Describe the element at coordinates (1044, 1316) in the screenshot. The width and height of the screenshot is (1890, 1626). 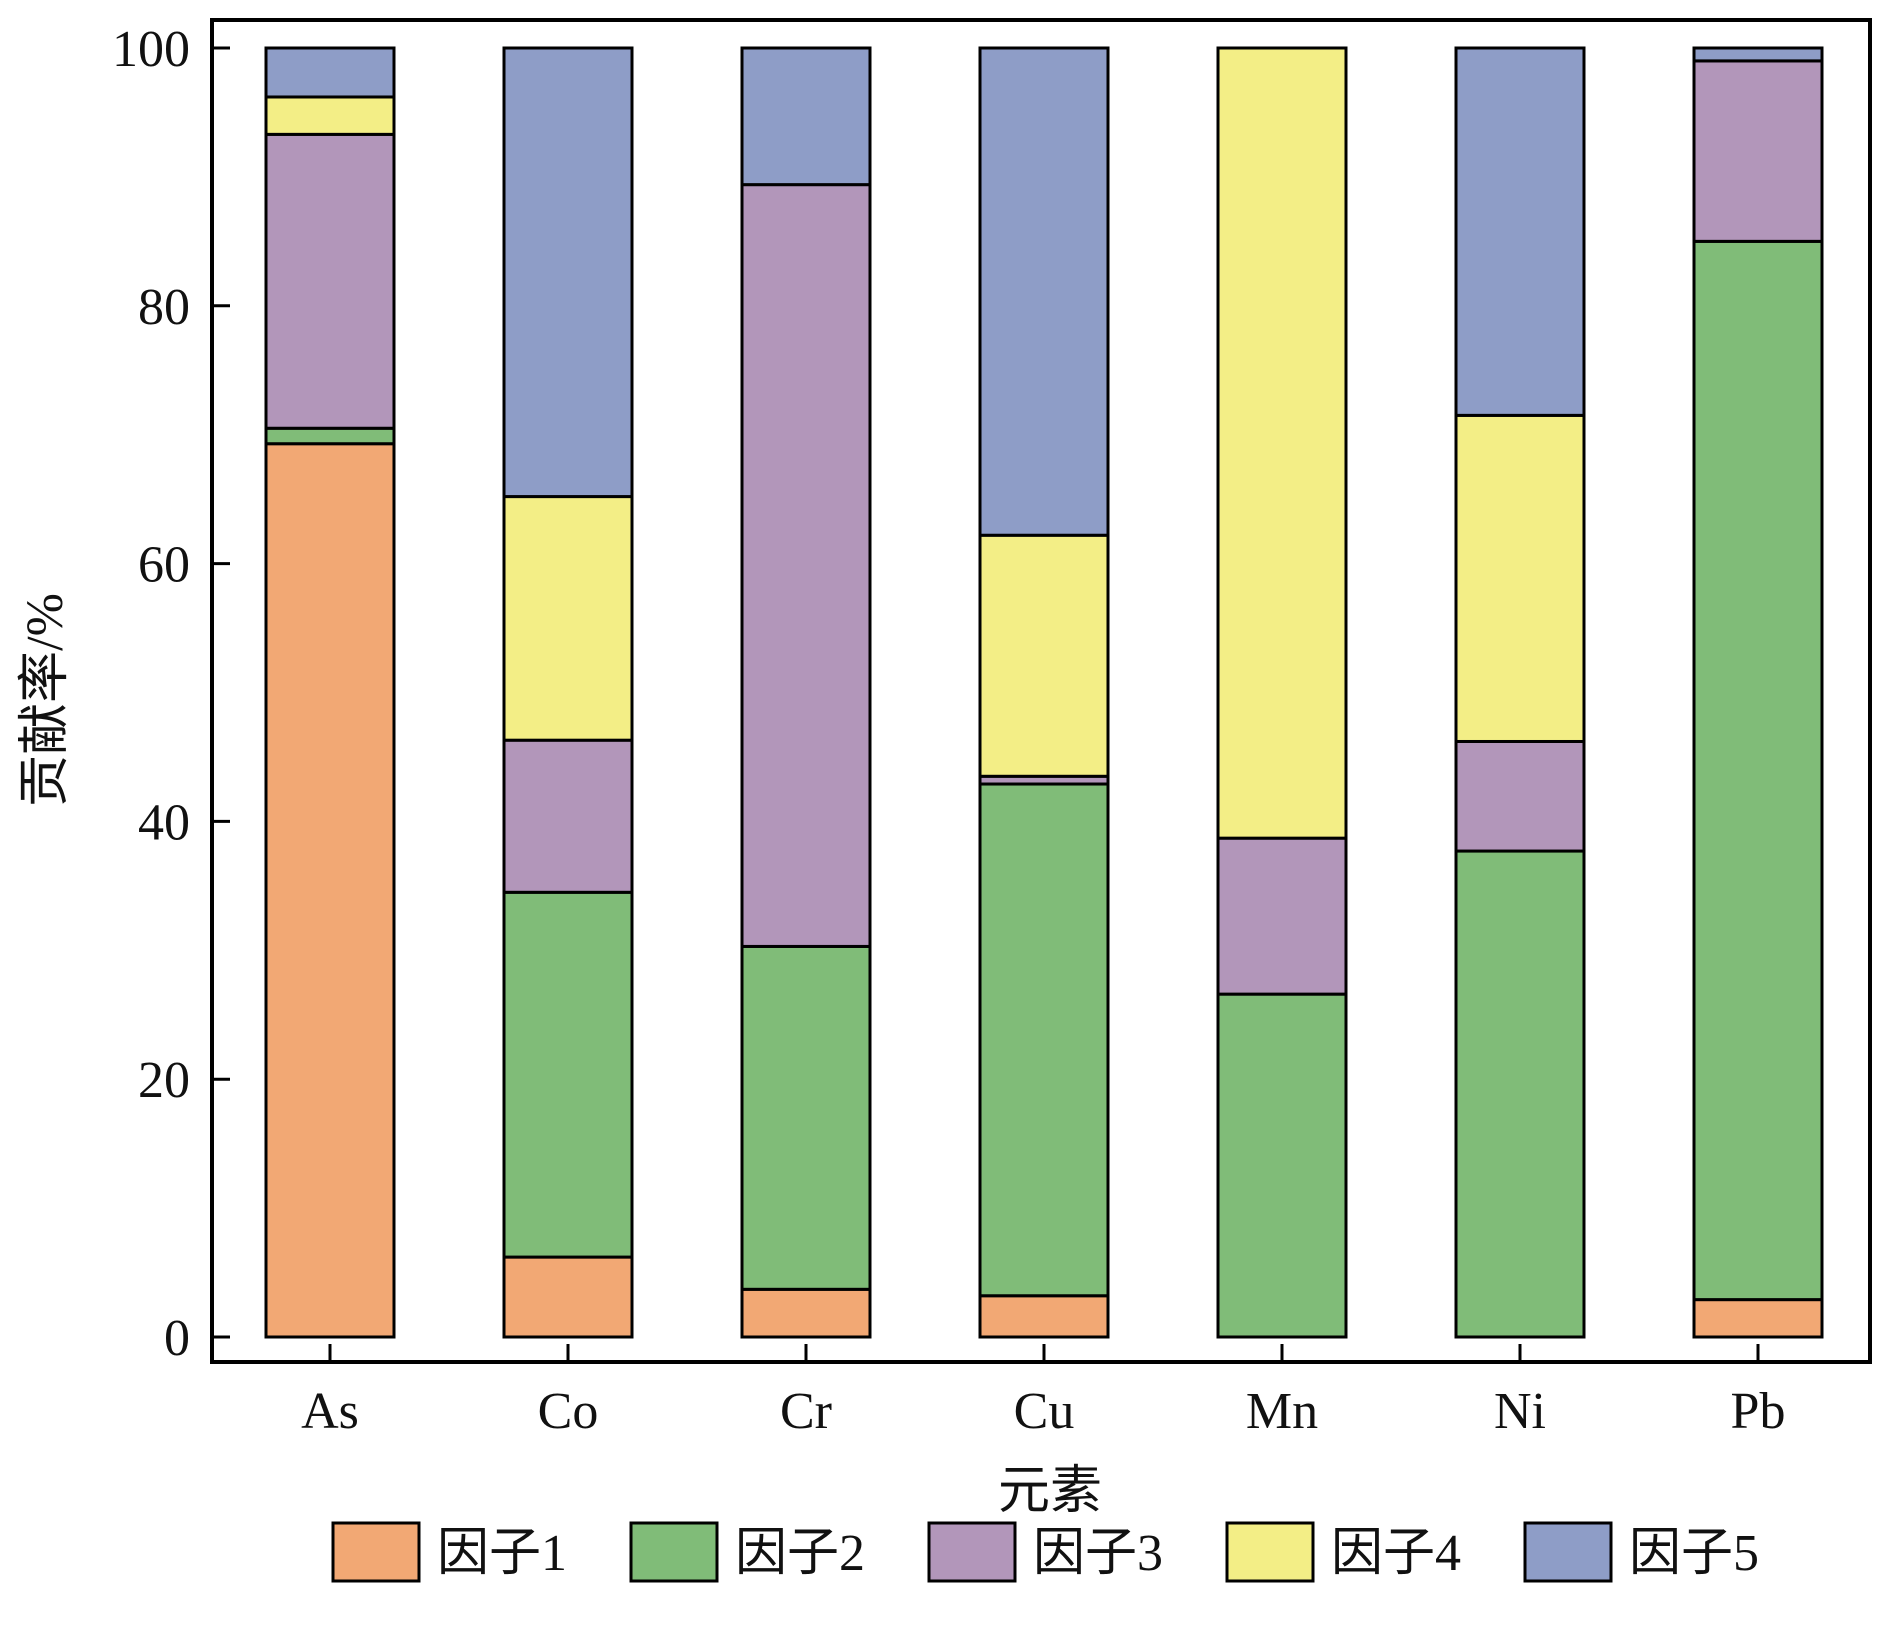
I see `bar-segment-cu-factor1` at that location.